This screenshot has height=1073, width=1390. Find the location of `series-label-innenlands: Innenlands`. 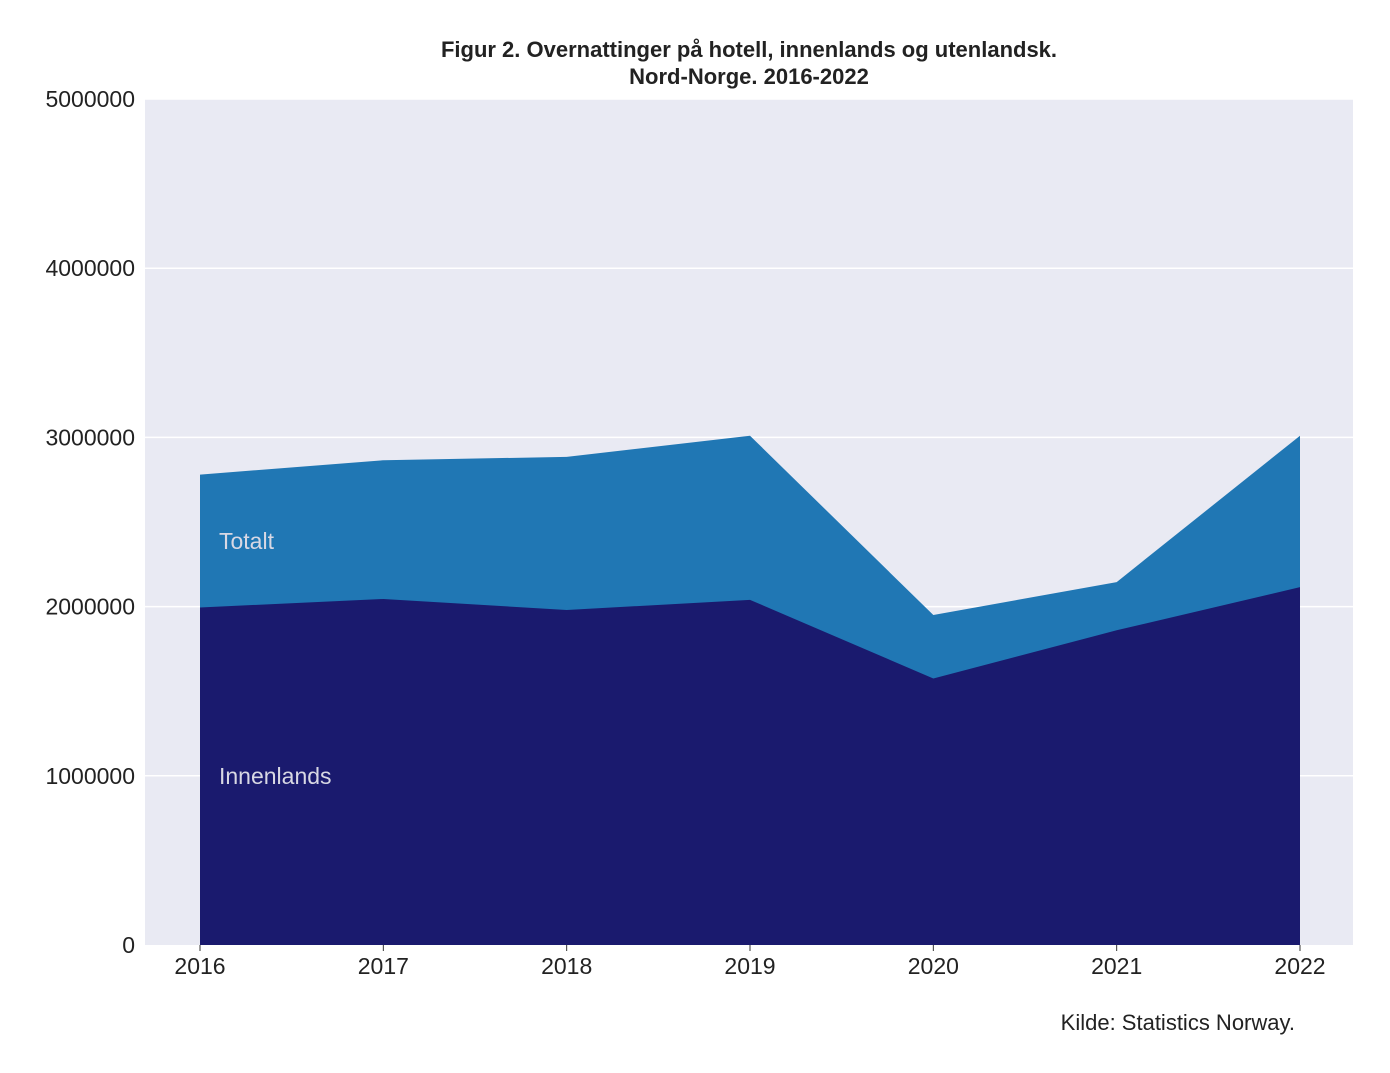

series-label-innenlands: Innenlands is located at coordinates (275, 776).